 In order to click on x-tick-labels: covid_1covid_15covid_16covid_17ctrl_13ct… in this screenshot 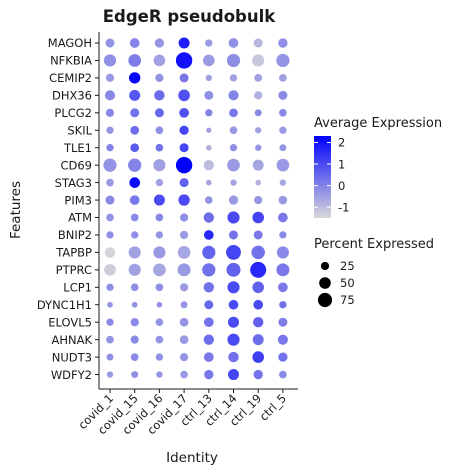, I will do `click(182, 414)`.